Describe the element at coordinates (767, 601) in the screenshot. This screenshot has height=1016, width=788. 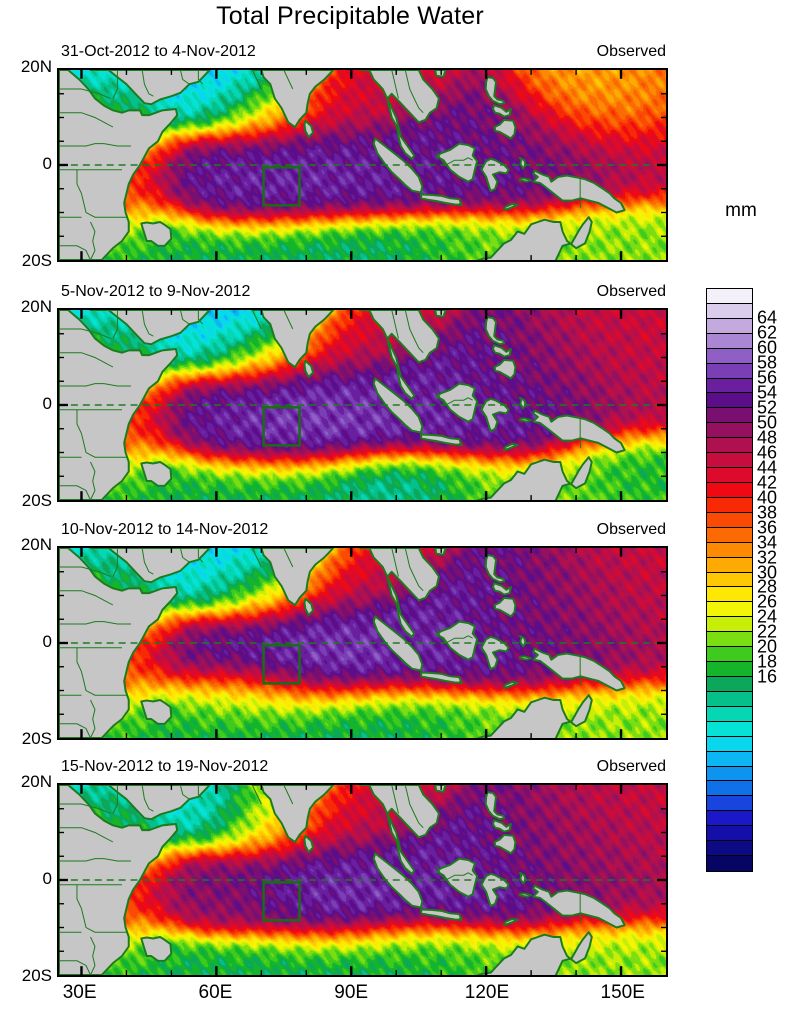
I see `colorbar-tick-label: 26` at that location.